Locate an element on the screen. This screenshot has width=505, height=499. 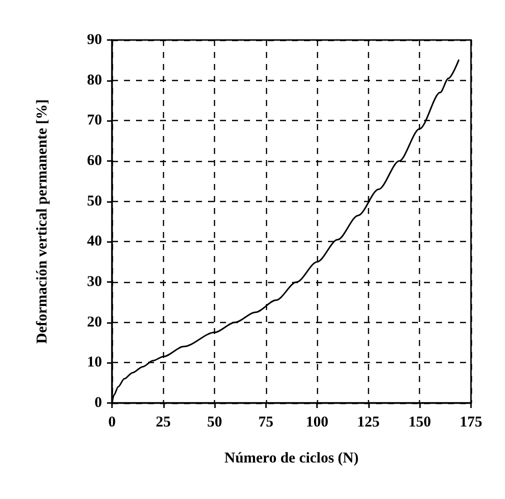
y-tick-label: 40 is located at coordinates (94, 242).